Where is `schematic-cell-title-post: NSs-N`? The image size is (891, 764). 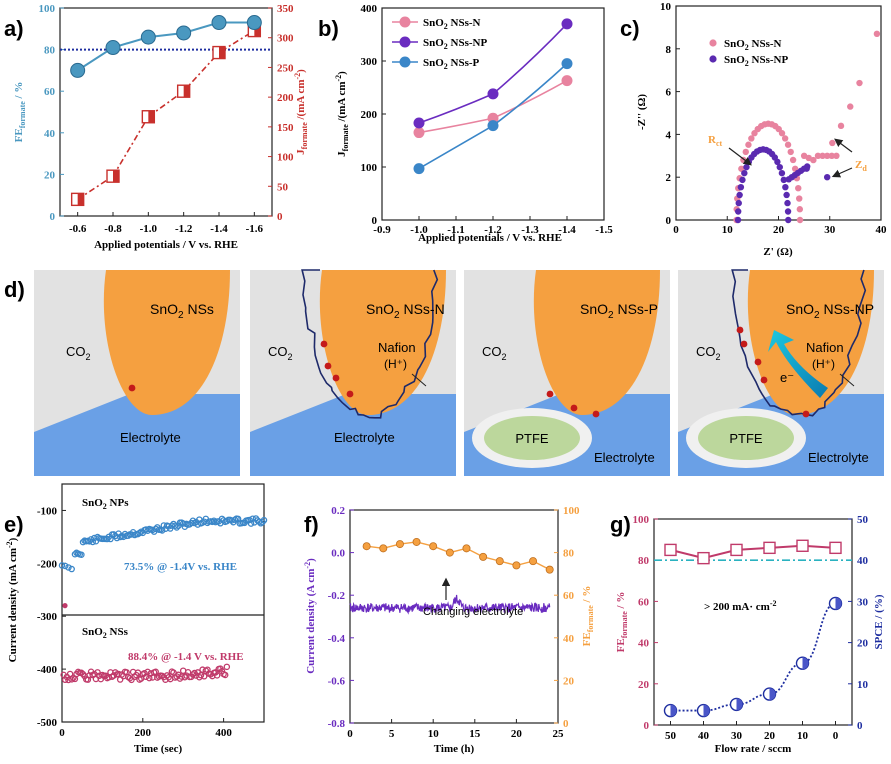 schematic-cell-title-post: NSs-N is located at coordinates (422, 309).